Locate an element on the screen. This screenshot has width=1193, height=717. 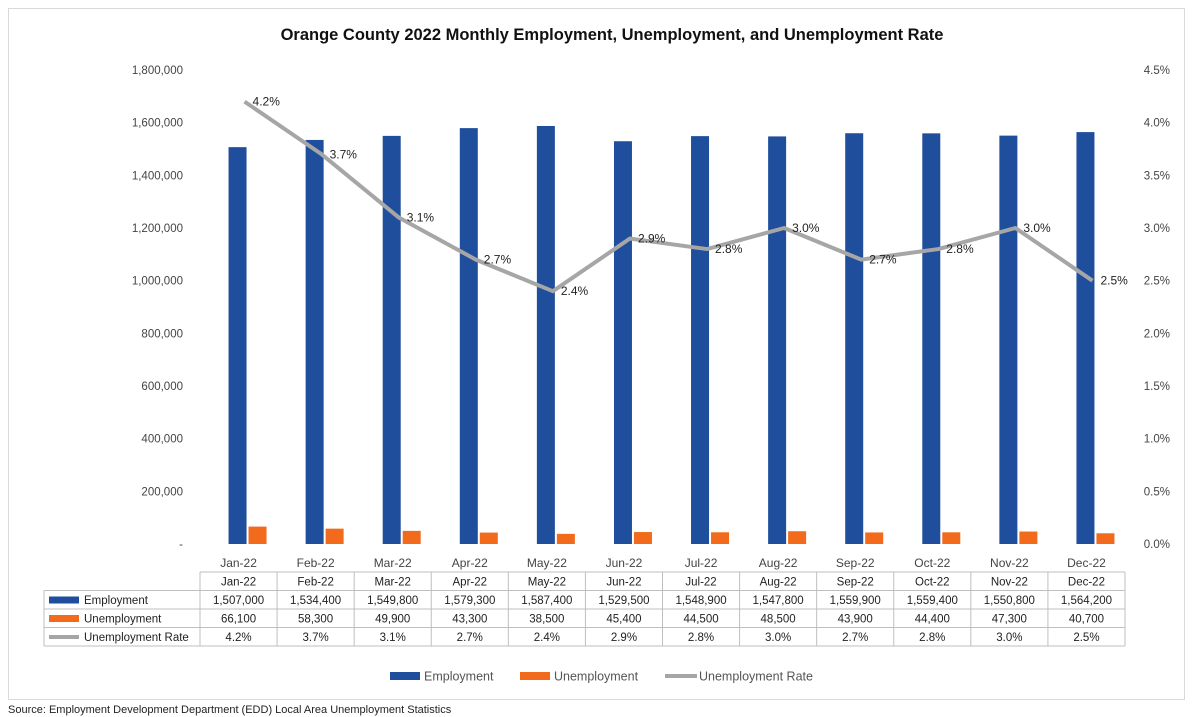
table-header-cell: Nov-22 is located at coordinates (1009, 583).